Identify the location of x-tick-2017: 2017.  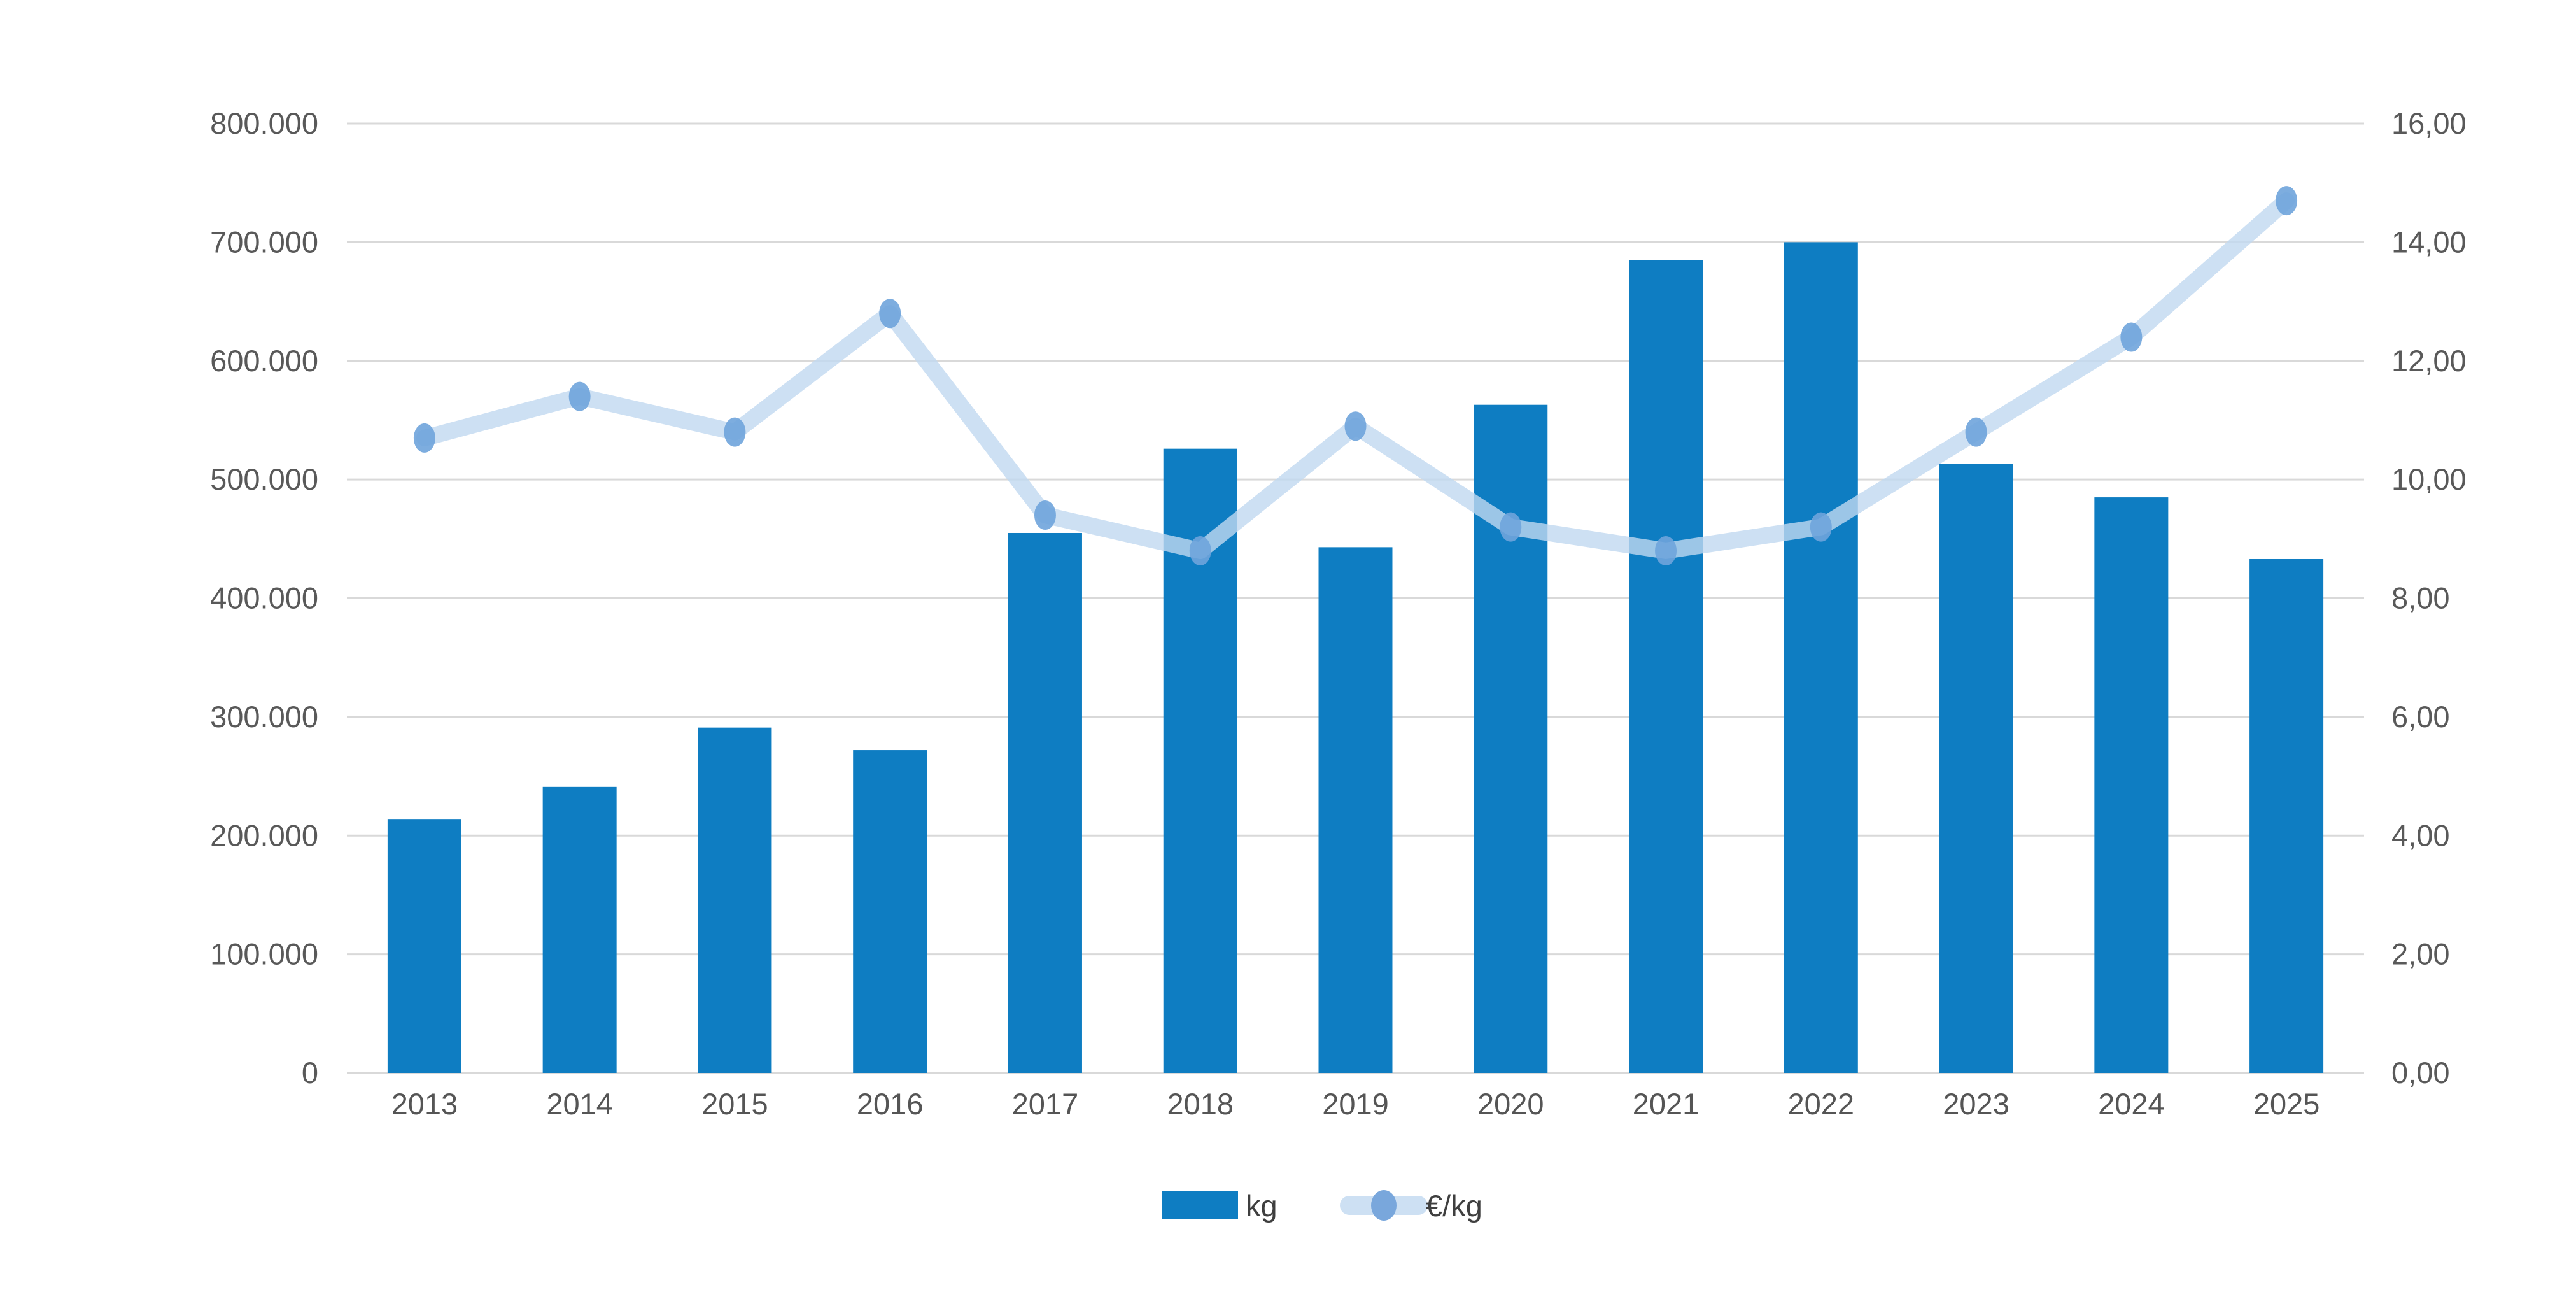
(1046, 1104).